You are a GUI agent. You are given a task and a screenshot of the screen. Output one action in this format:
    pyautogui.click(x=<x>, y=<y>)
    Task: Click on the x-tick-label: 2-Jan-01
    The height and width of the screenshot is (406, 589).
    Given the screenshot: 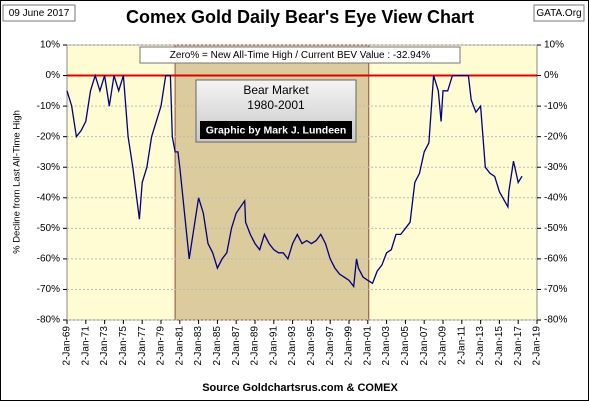 What is the action you would take?
    pyautogui.click(x=367, y=346)
    